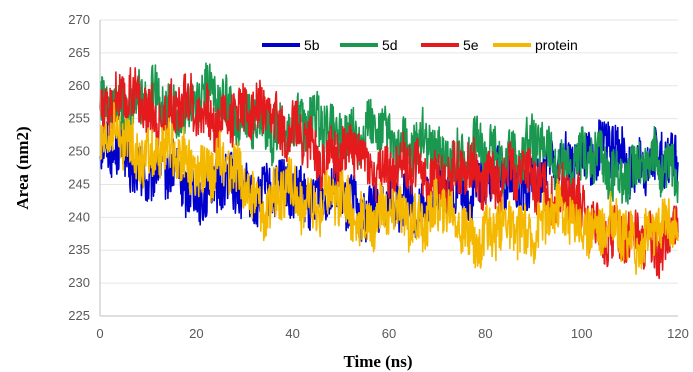 The height and width of the screenshot is (372, 693). What do you see at coordinates (79, 216) in the screenshot?
I see `y-tick-label-240: 240` at bounding box center [79, 216].